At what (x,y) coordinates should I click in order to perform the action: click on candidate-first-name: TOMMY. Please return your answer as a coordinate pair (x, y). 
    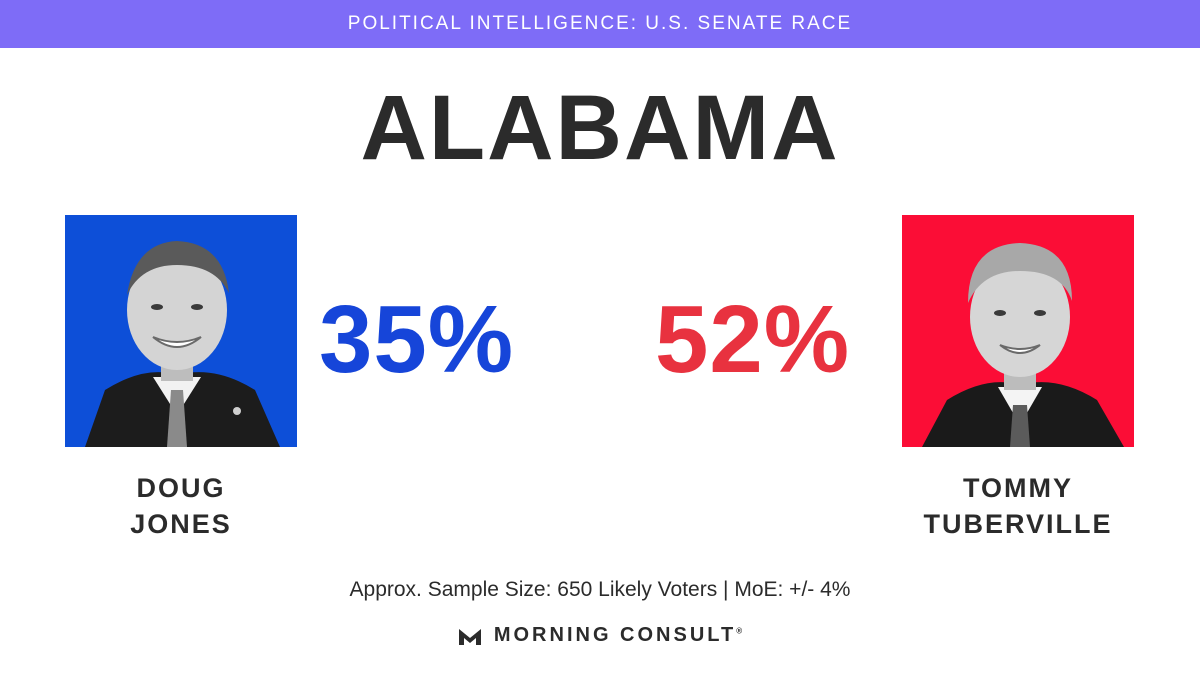
    Looking at the image, I should click on (1018, 488).